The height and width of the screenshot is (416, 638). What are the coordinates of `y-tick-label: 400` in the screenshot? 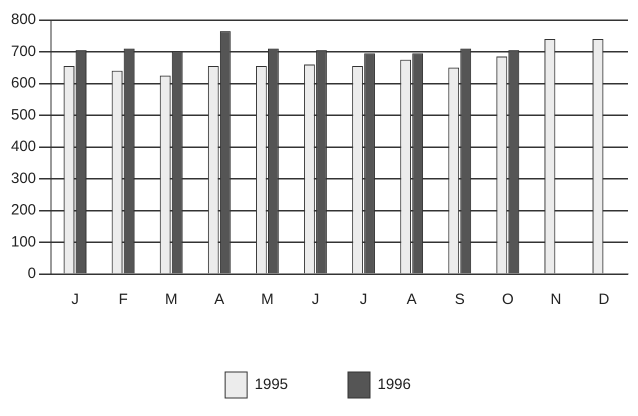 It's located at (23, 147).